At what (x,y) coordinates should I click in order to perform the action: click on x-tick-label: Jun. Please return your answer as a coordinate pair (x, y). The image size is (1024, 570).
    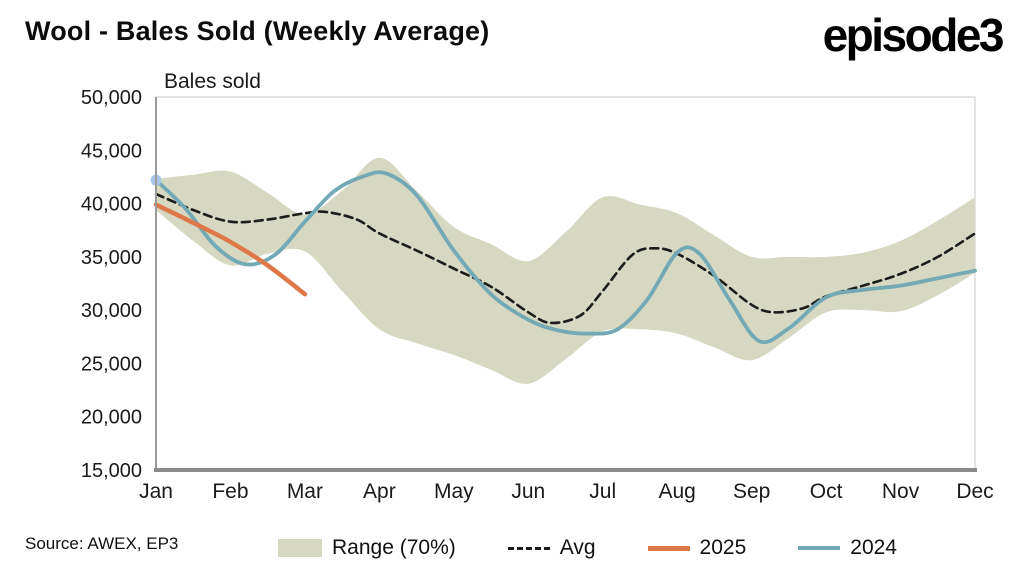
    Looking at the image, I should click on (528, 491).